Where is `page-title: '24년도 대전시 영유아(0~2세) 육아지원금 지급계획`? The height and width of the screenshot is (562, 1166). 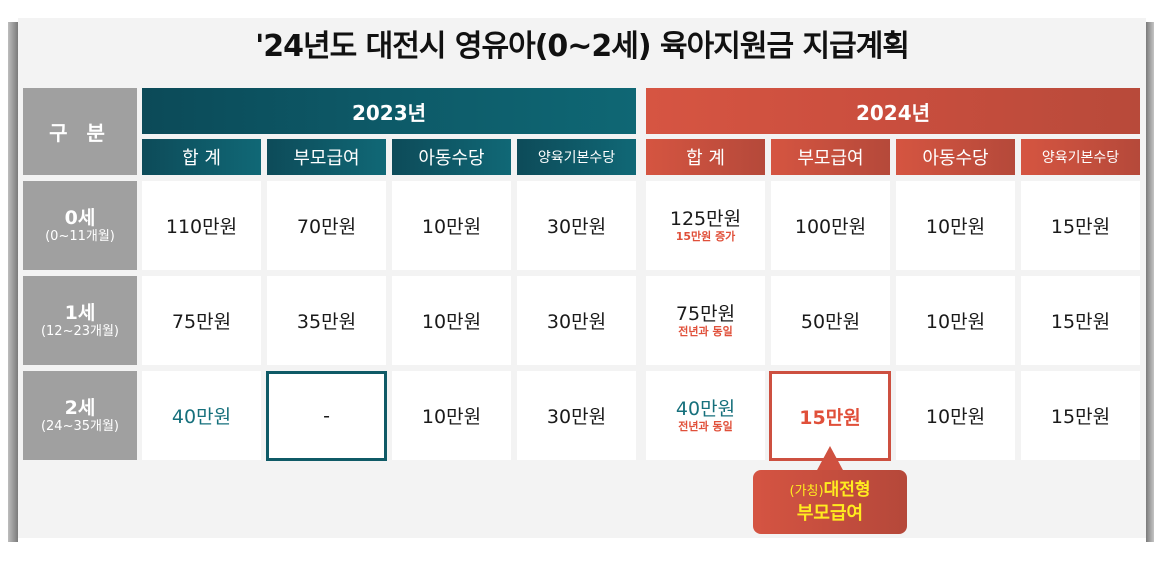
page-title: '24년도 대전시 영유아(0~2세) 육아지원금 지급계획 is located at coordinates (582, 46).